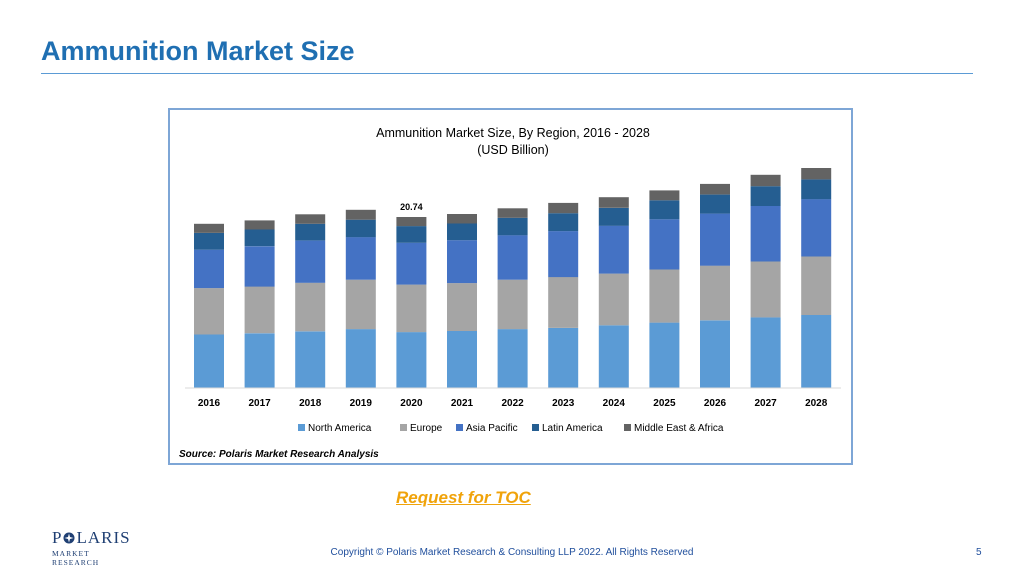 The width and height of the screenshot is (1024, 576). What do you see at coordinates (403, 427) in the screenshot?
I see `legend-swatch-europe` at bounding box center [403, 427].